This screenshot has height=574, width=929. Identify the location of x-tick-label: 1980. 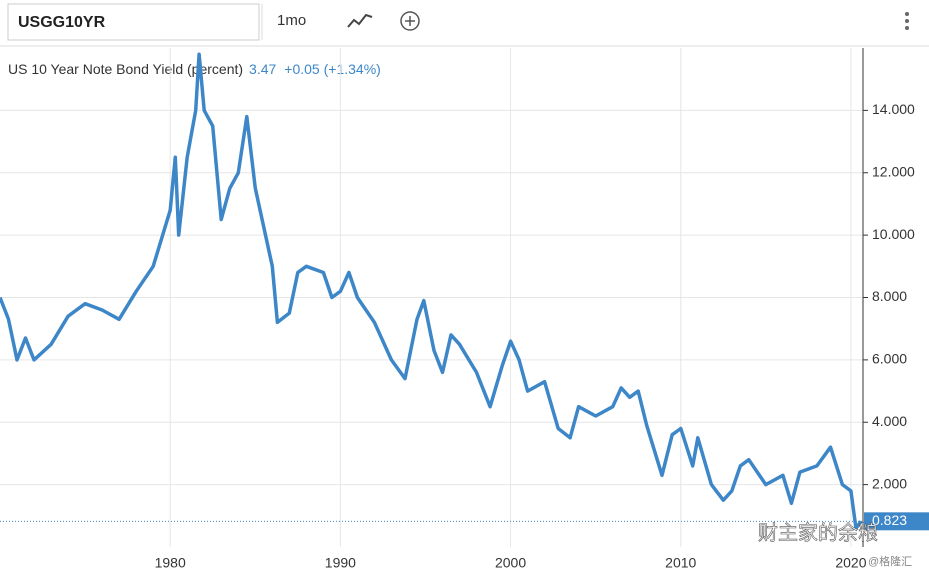
(170, 563).